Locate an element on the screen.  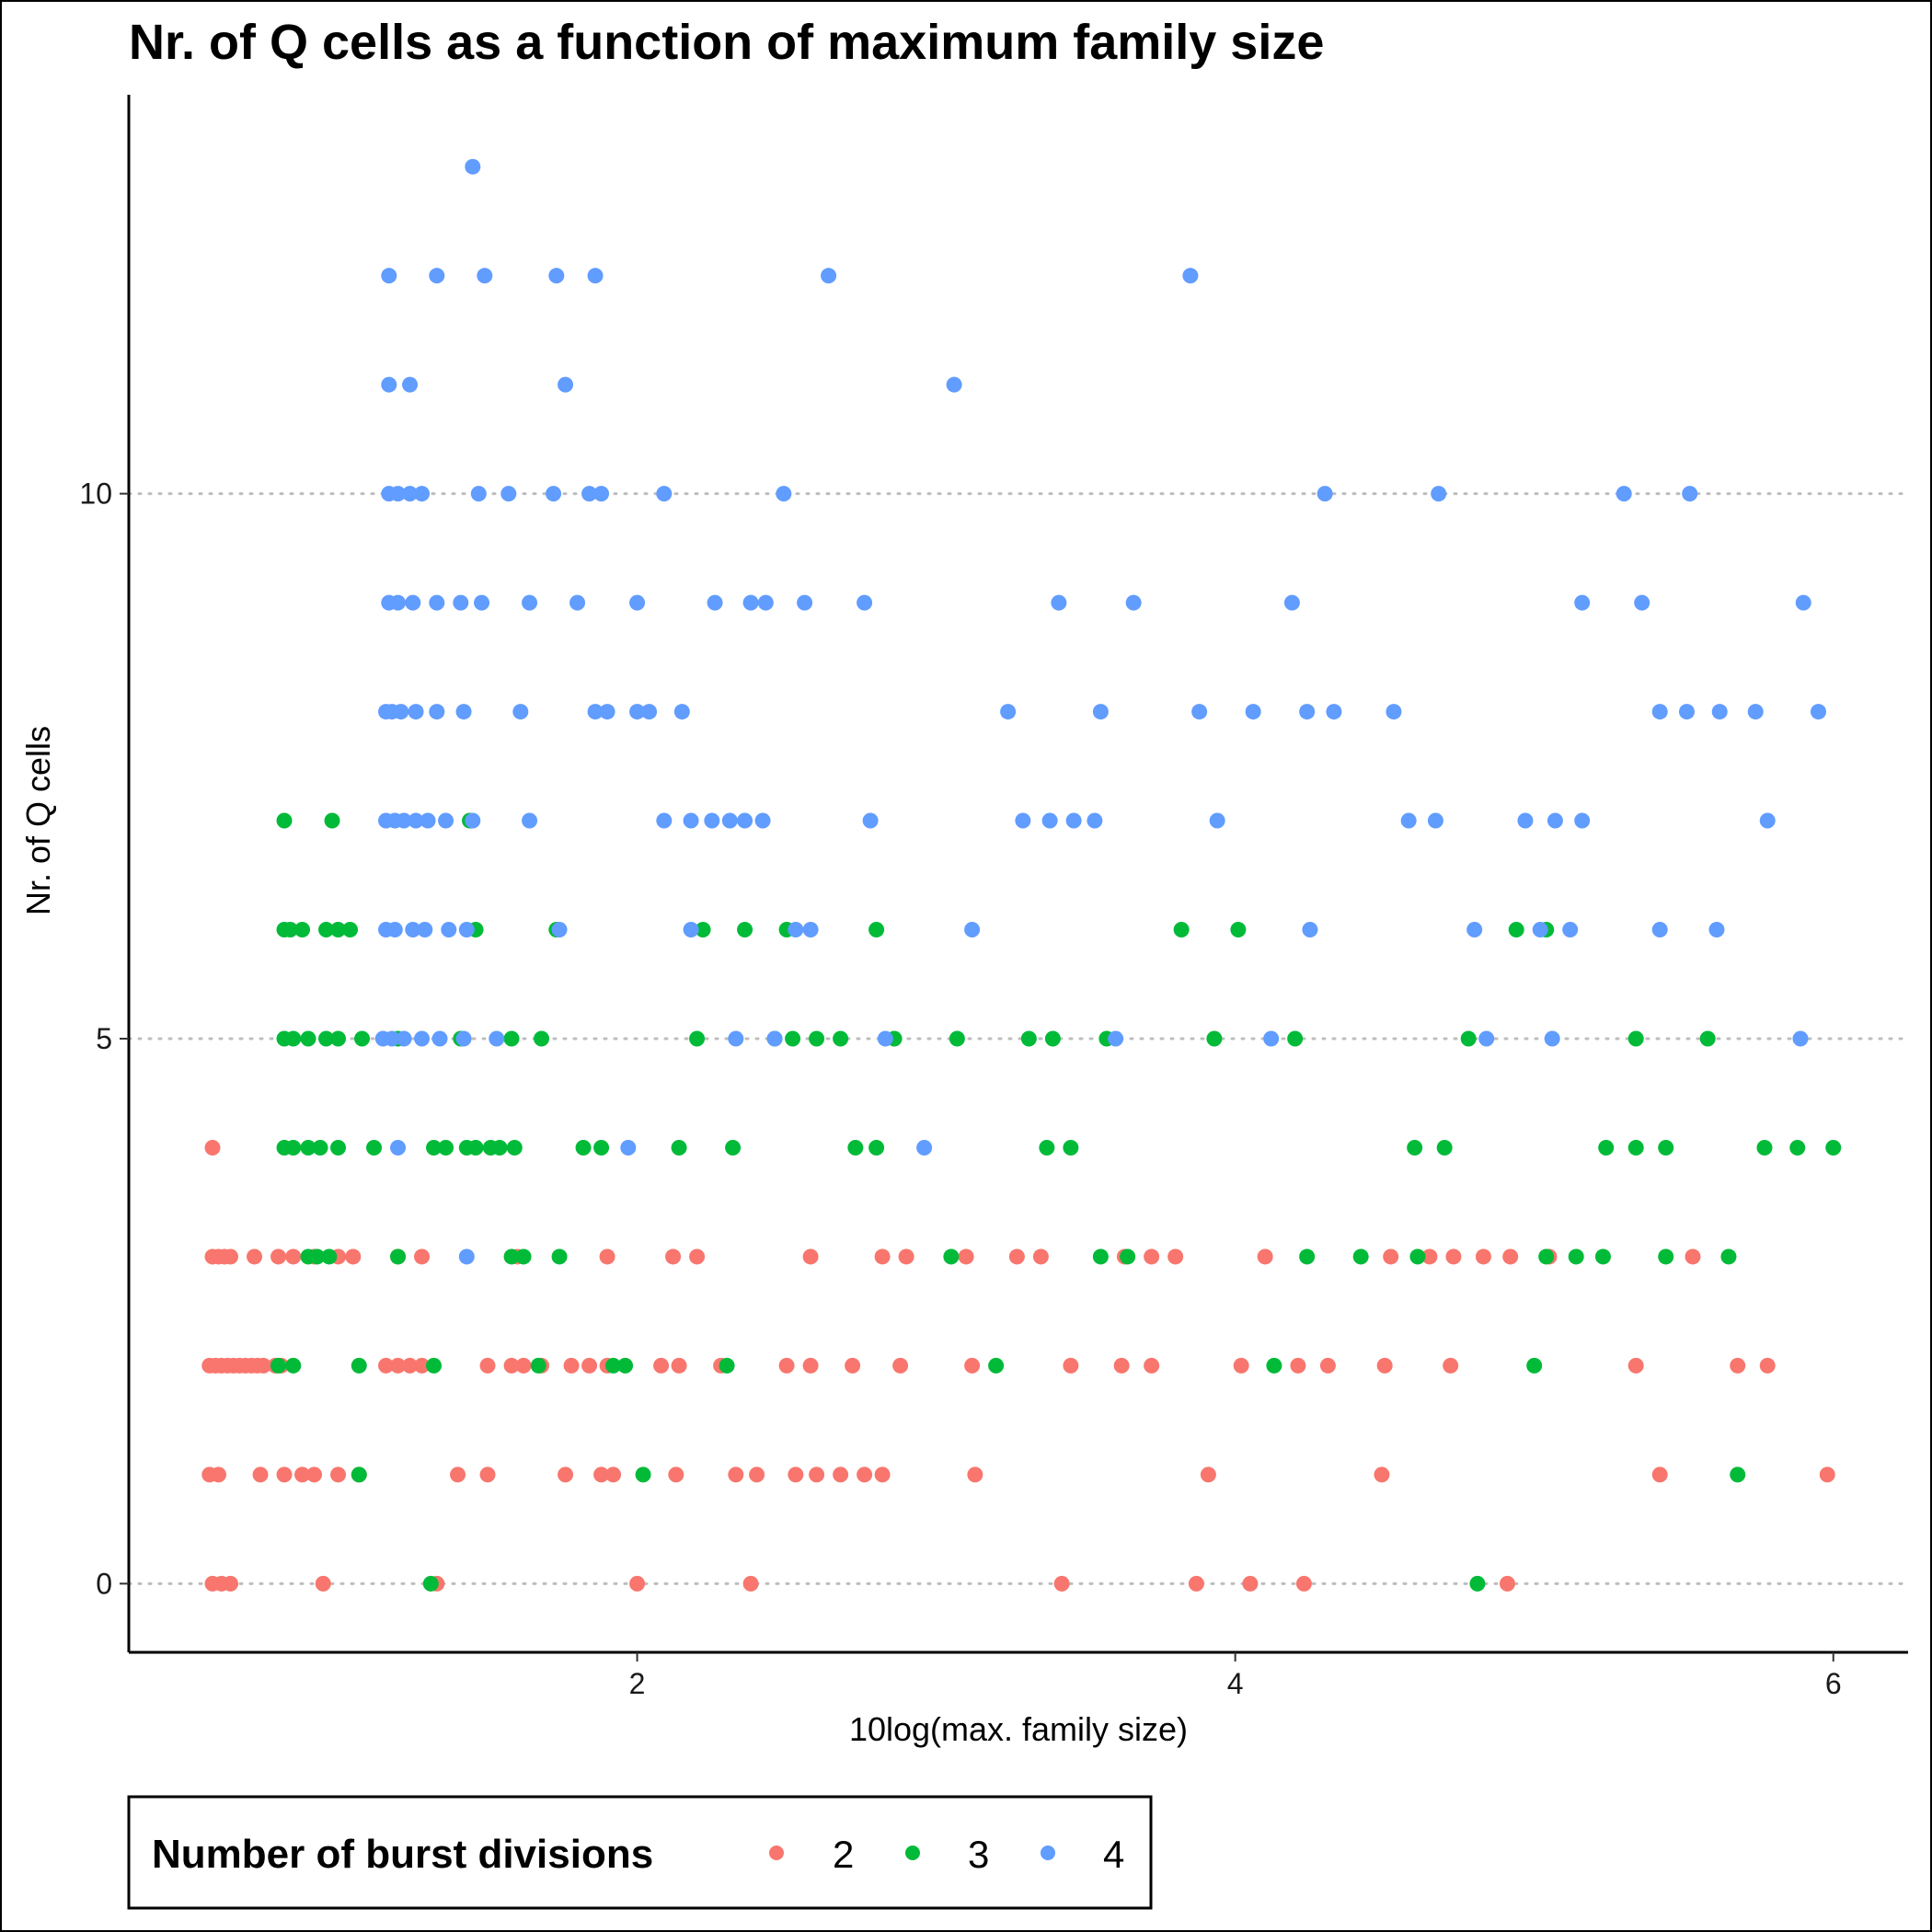
x-tick-label: 4 is located at coordinates (1235, 1683).